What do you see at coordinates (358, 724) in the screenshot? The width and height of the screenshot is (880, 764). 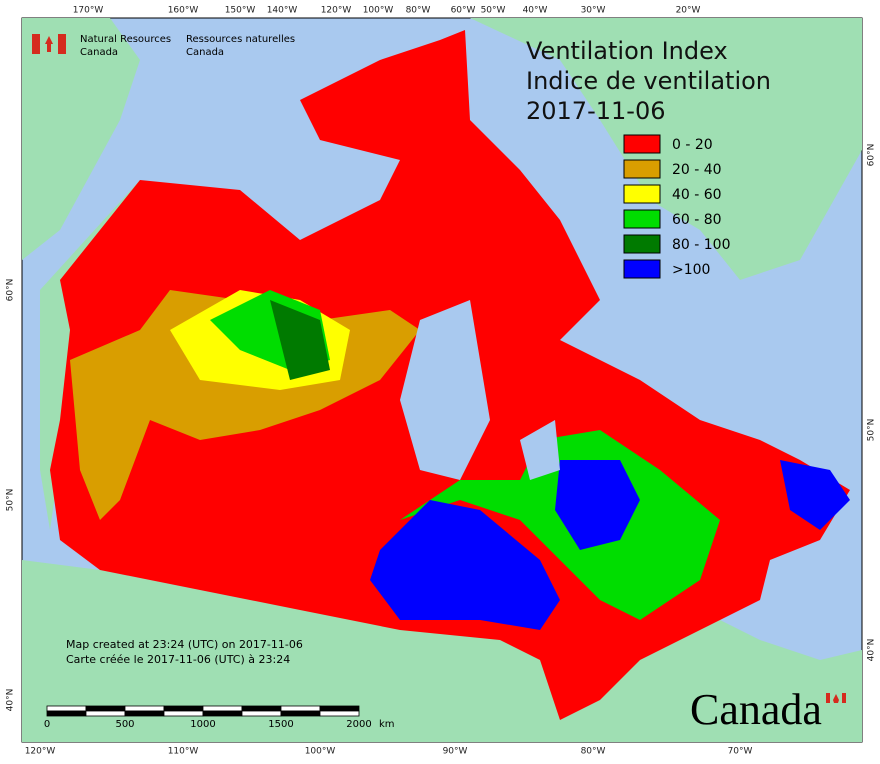 I see `scale-label: 2000` at bounding box center [358, 724].